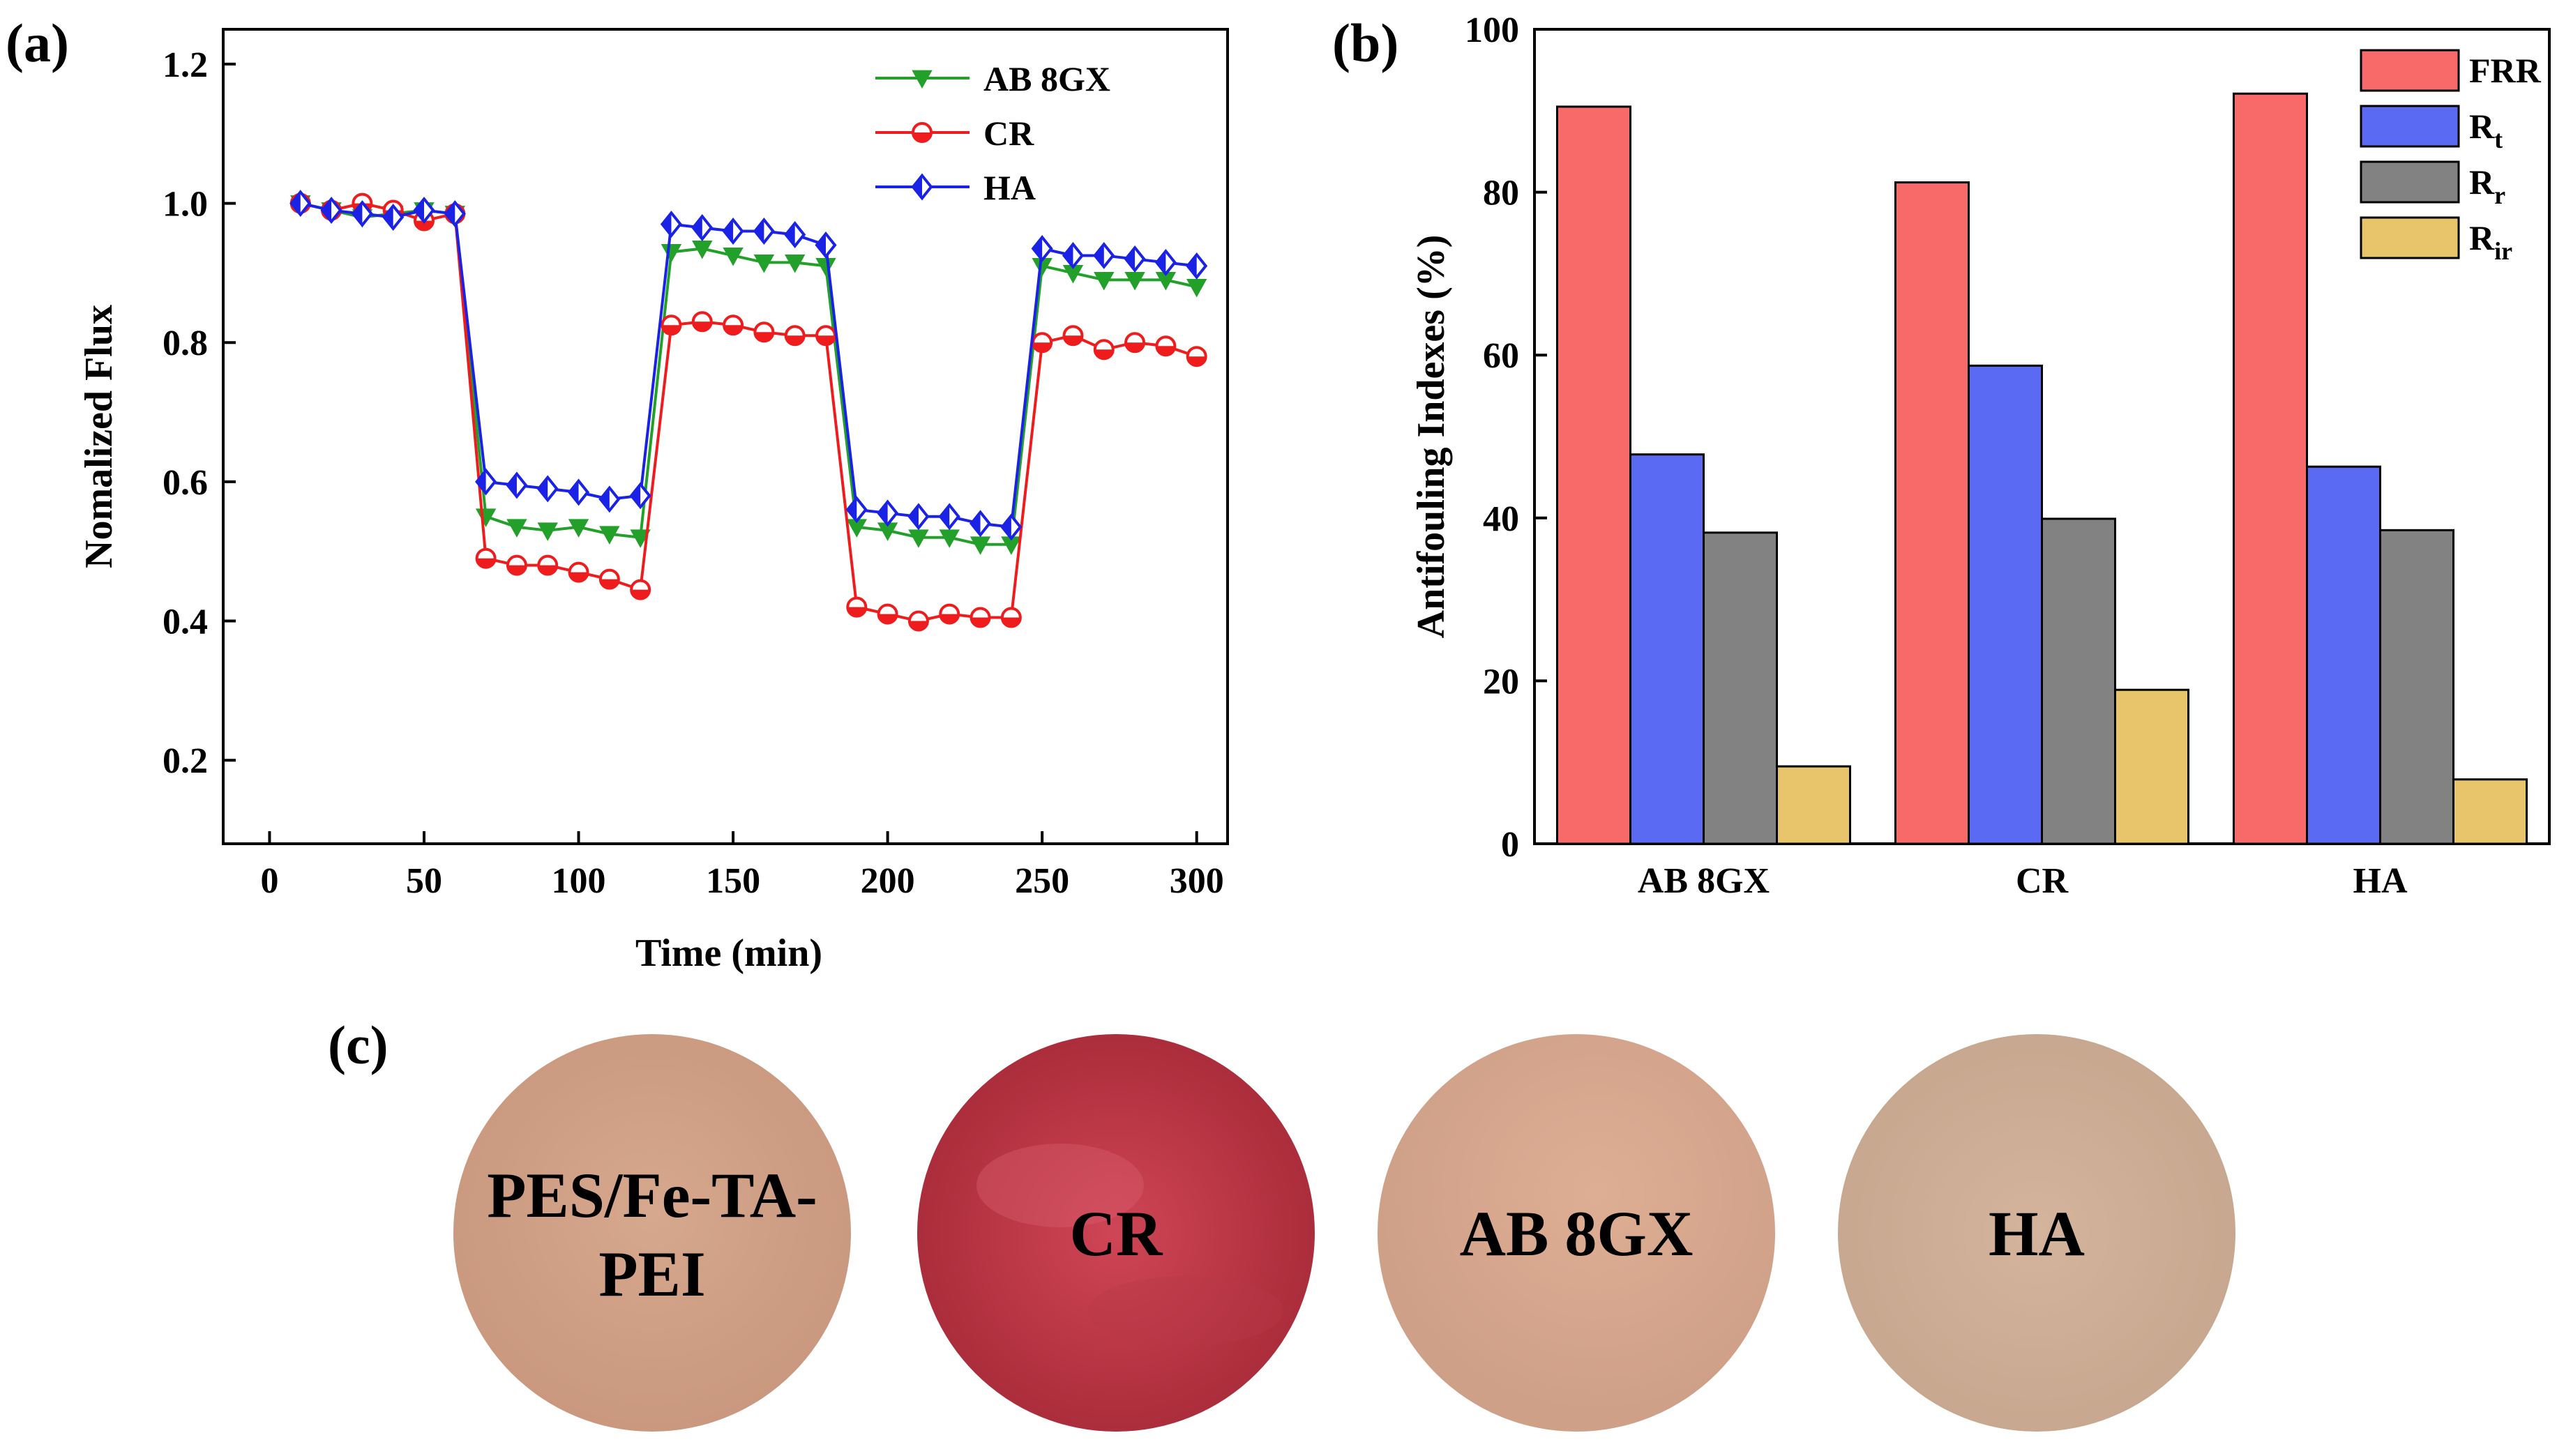  What do you see at coordinates (1501, 193) in the screenshot?
I see `y-tick-label: 80` at bounding box center [1501, 193].